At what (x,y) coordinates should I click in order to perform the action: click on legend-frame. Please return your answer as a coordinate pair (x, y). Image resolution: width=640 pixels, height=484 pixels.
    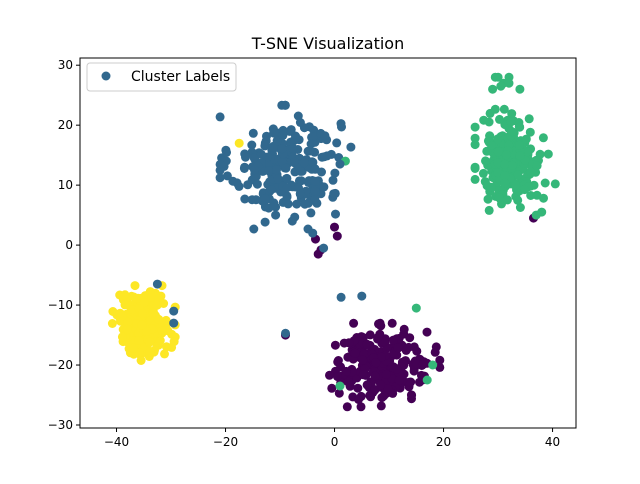
    Looking at the image, I should click on (161, 77).